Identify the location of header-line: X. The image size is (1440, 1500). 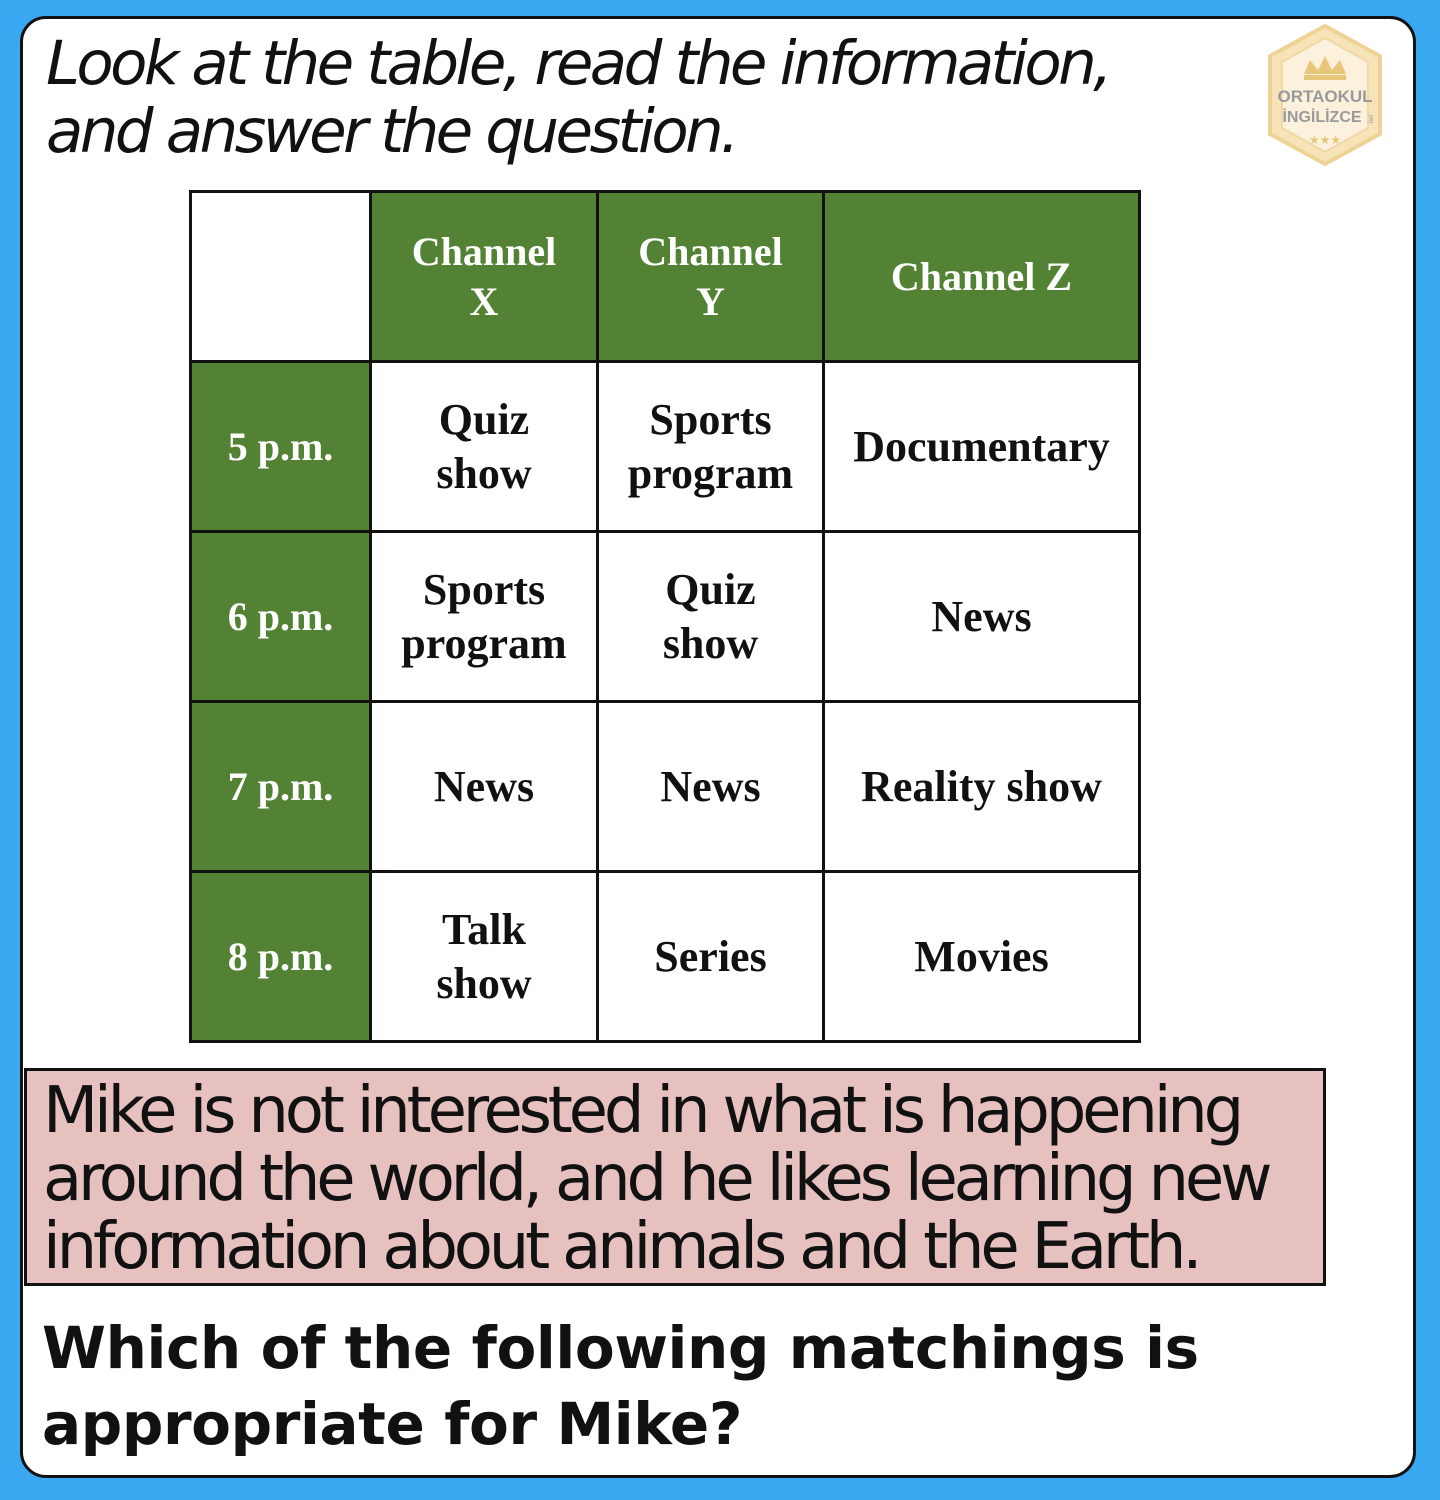
(484, 301).